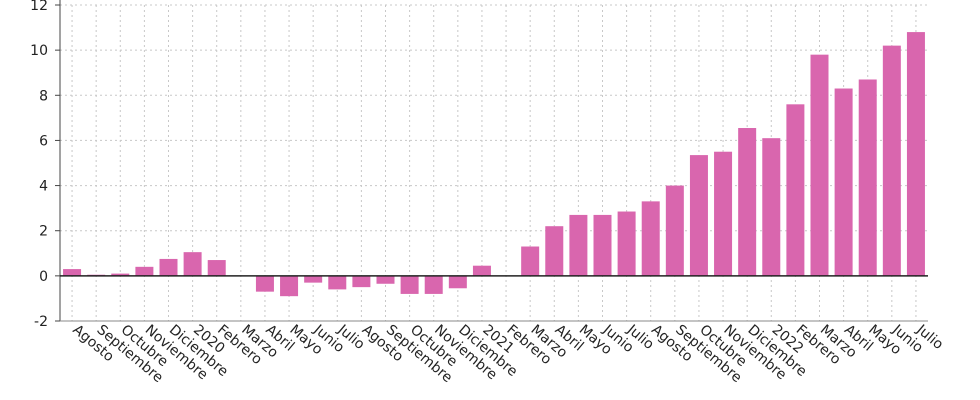 The width and height of the screenshot is (980, 400). What do you see at coordinates (43, 187) in the screenshot?
I see `y-tick-label: 4` at bounding box center [43, 187].